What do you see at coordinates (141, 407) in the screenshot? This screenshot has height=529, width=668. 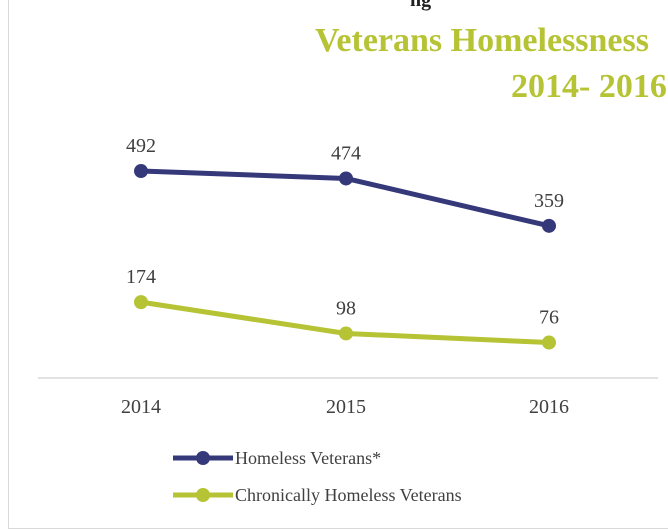 I see `x-tick-label: 2014` at bounding box center [141, 407].